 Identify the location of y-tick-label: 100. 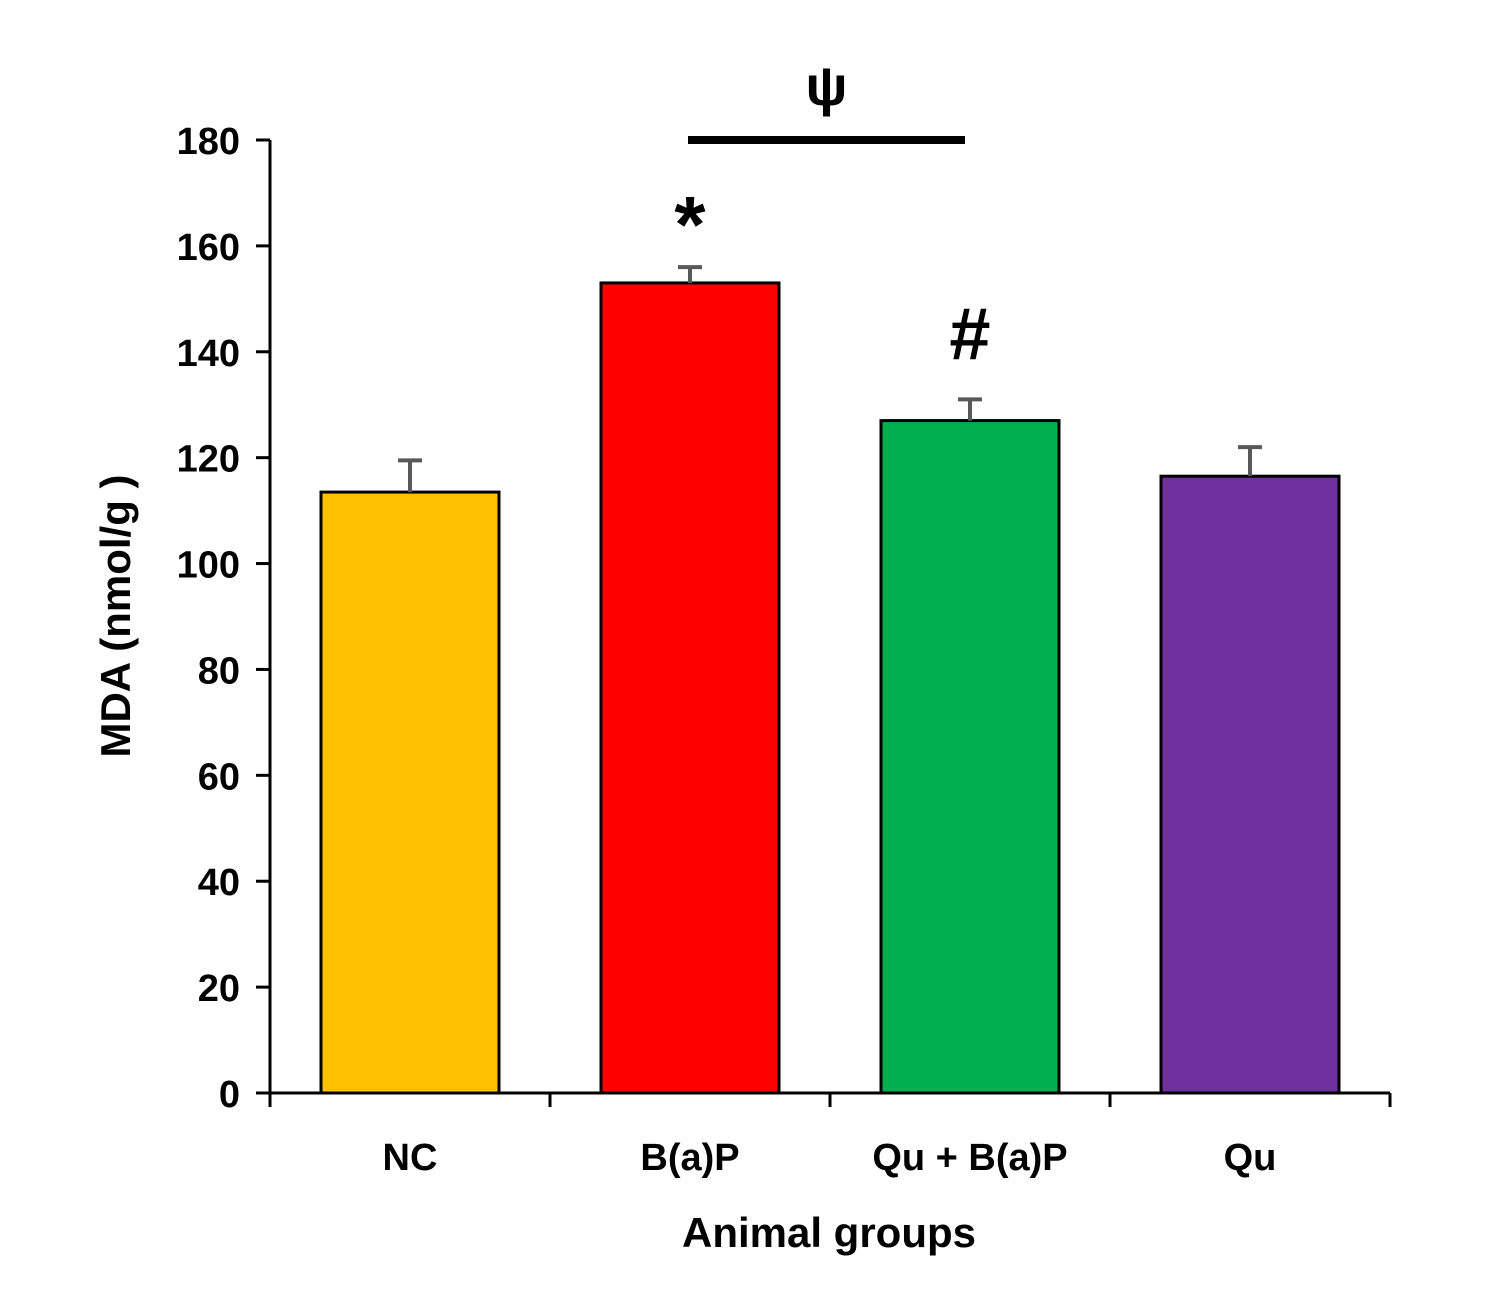
(208, 566).